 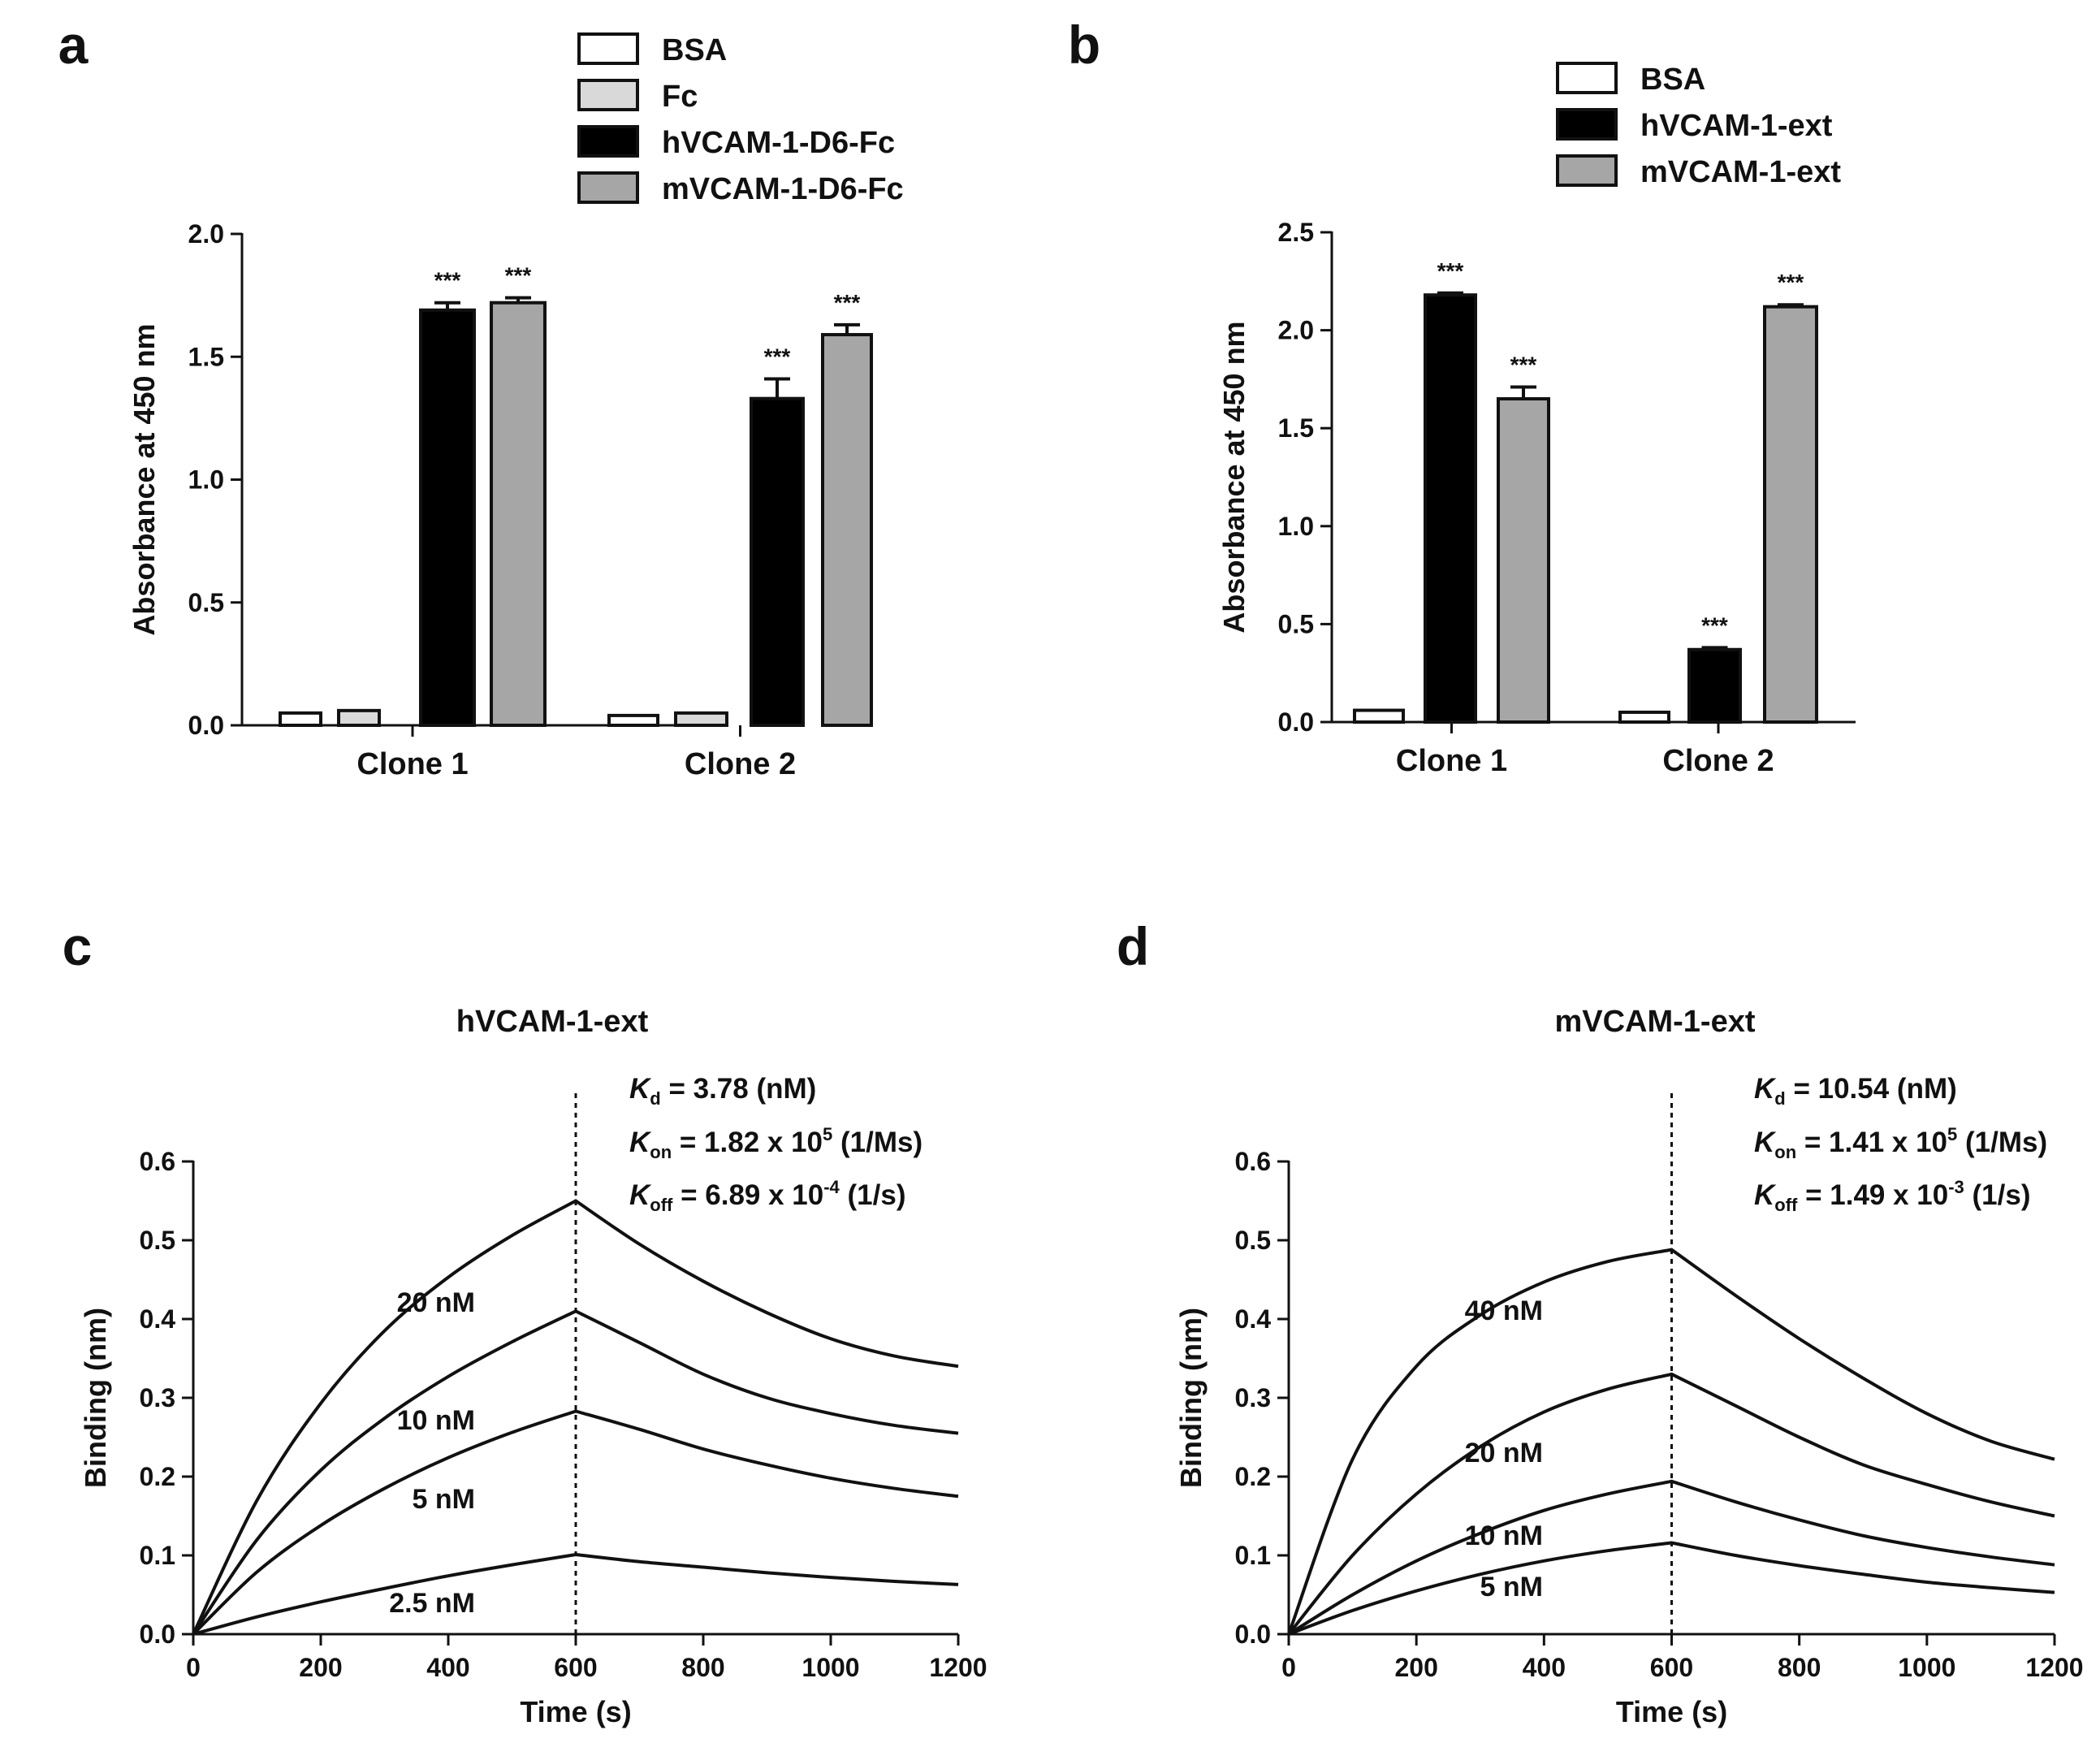 What do you see at coordinates (1296, 232) in the screenshot?
I see `y-tick-label: 2.5` at bounding box center [1296, 232].